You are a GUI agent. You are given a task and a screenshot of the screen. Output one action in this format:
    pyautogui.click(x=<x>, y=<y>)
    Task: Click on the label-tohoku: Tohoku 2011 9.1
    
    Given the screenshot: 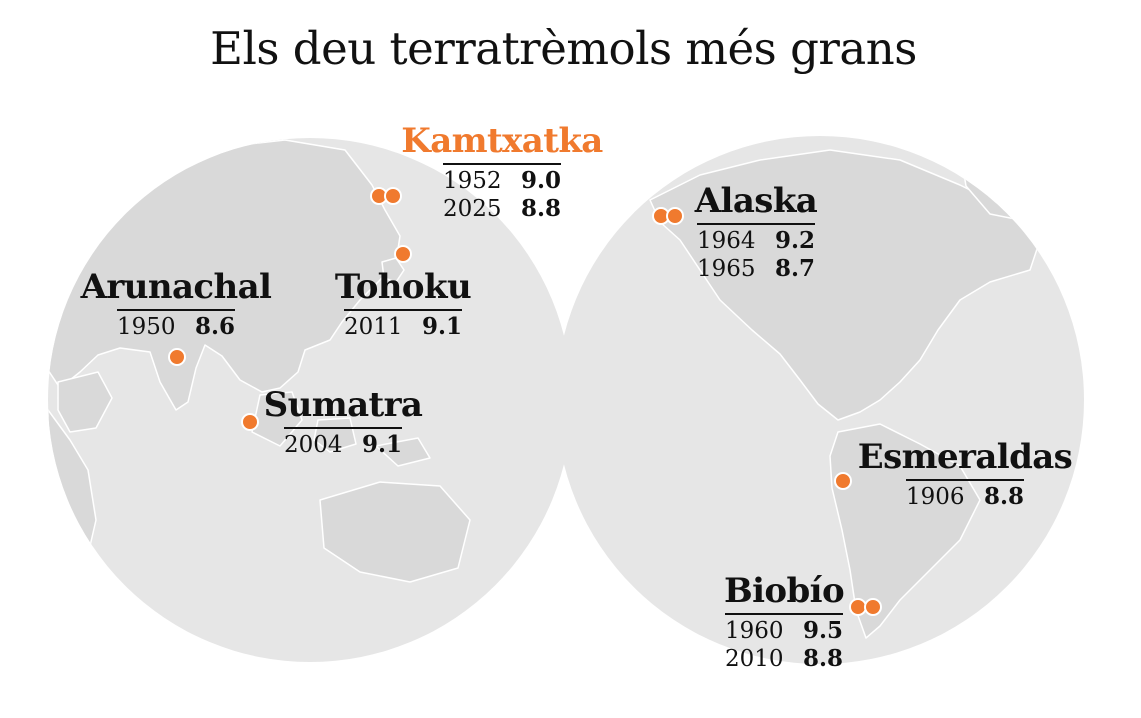 What is the action you would take?
    pyautogui.click(x=403, y=304)
    